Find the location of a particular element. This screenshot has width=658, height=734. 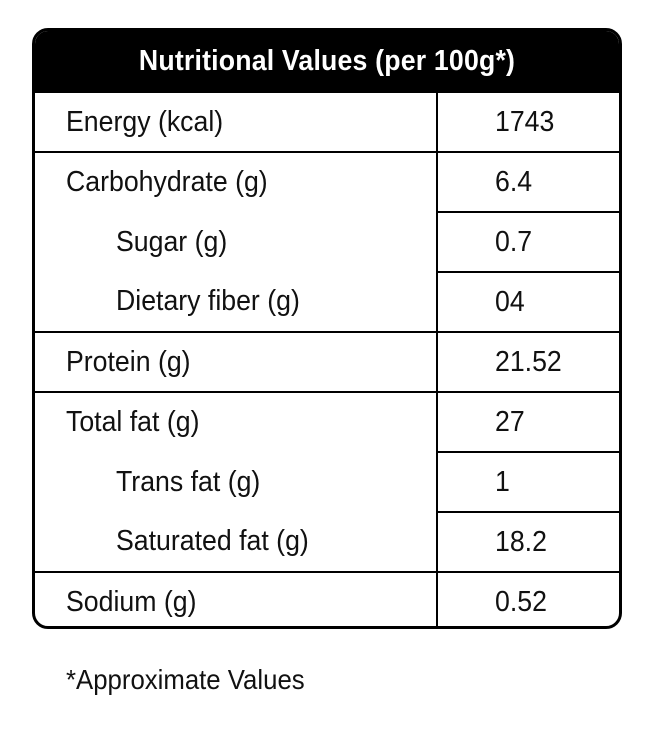

row-value: 21.52 is located at coordinates (528, 361).